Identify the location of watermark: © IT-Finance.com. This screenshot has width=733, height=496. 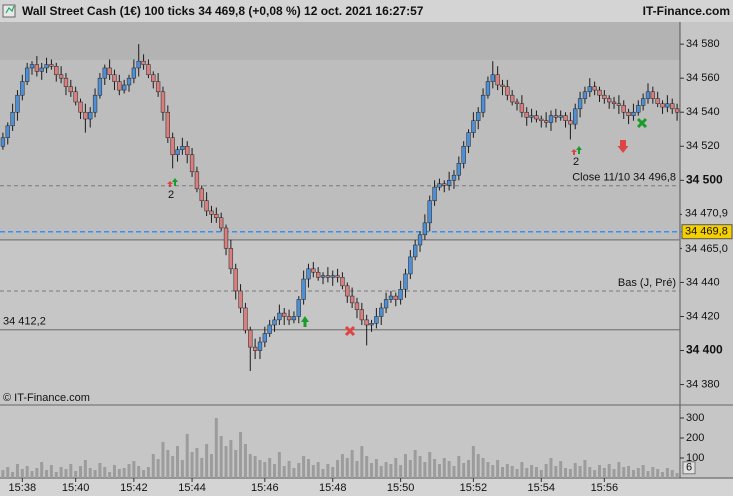
(46, 398).